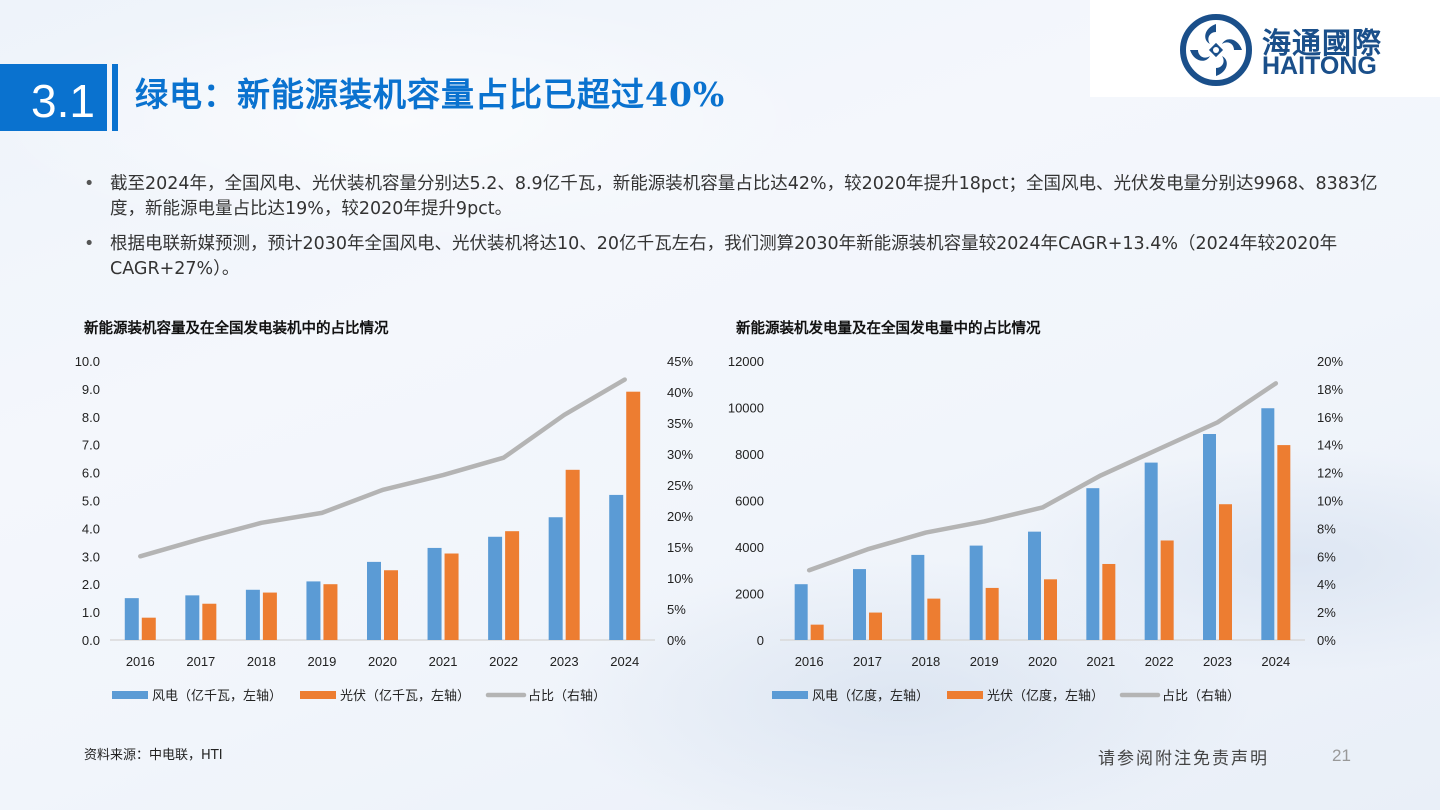  I want to click on y2-axis-tick: 15%, so click(680, 547).